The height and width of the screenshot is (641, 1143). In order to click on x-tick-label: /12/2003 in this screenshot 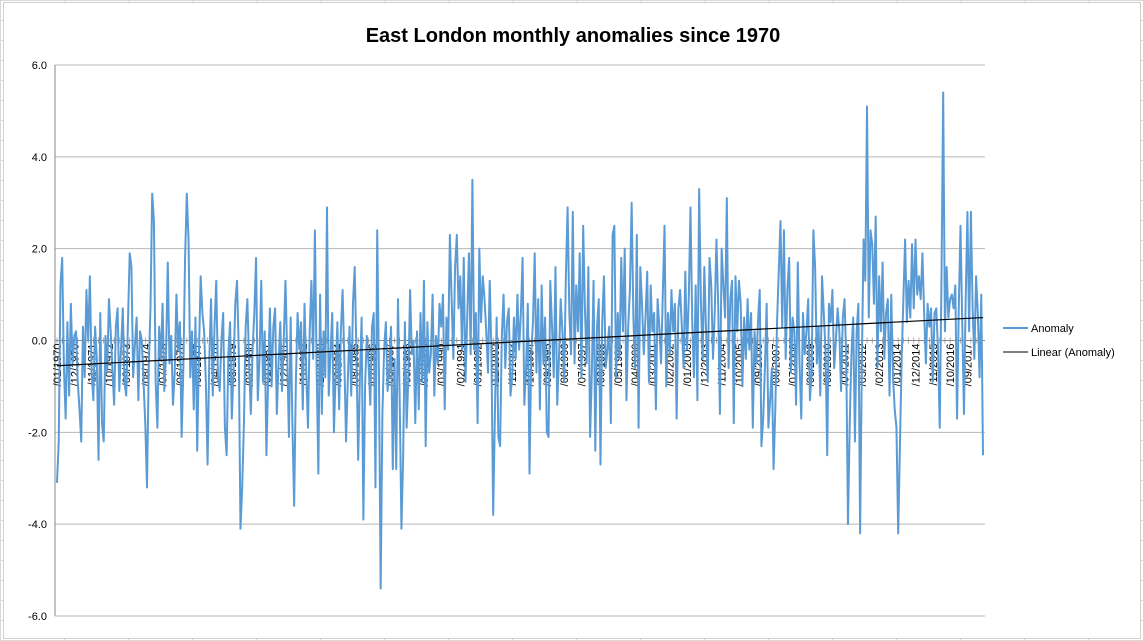, I will do `click(705, 365)`.